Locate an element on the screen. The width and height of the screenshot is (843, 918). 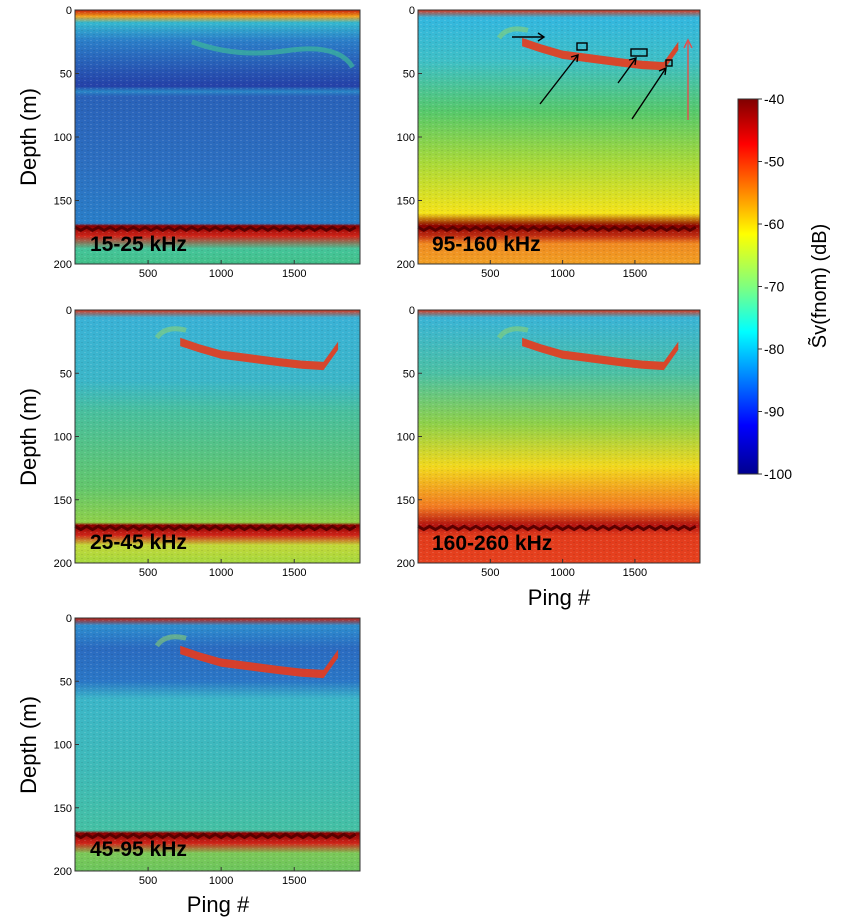
band-label: 25-45 kHz is located at coordinates (138, 542).